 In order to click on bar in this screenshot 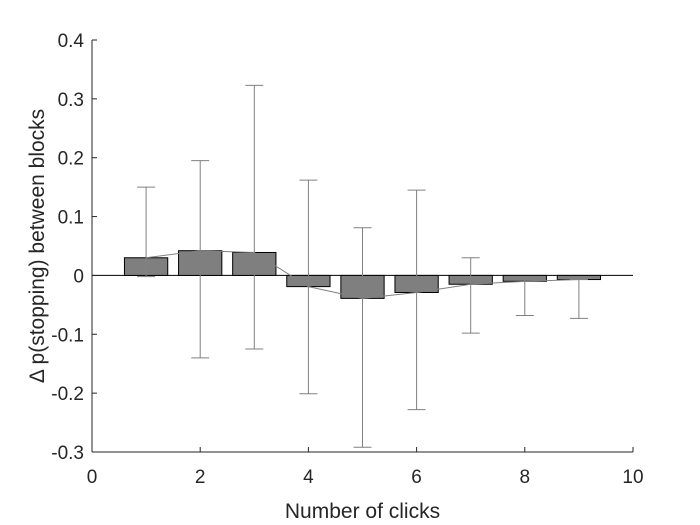, I will do `click(579, 277)`.